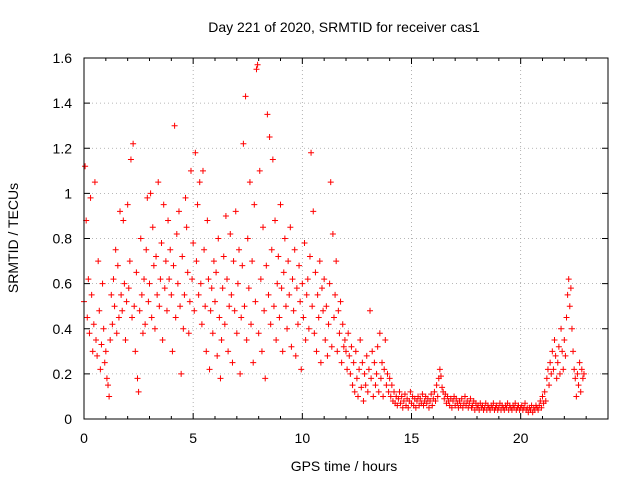 The height and width of the screenshot is (480, 640). What do you see at coordinates (304, 438) in the screenshot?
I see `x-tick-labels: 0 5 10 15 20` at bounding box center [304, 438].